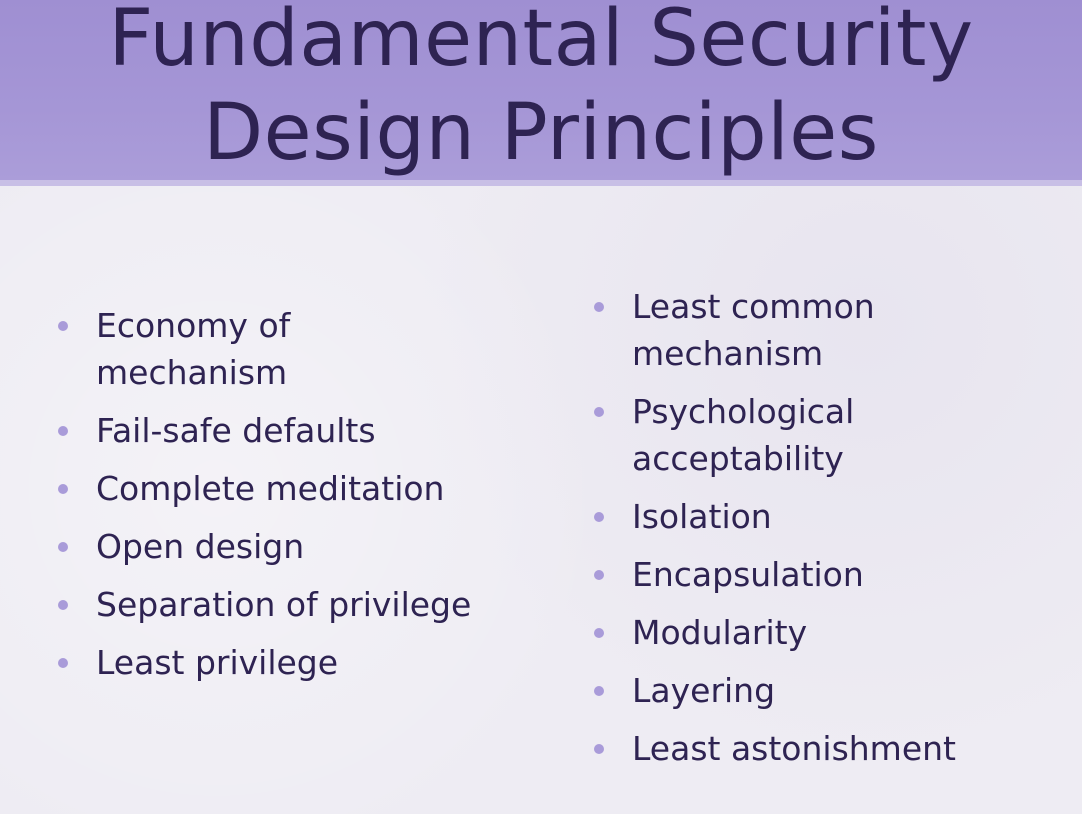 This screenshot has height=814, width=1082. I want to click on title-line-2: Design Principles, so click(541, 133).